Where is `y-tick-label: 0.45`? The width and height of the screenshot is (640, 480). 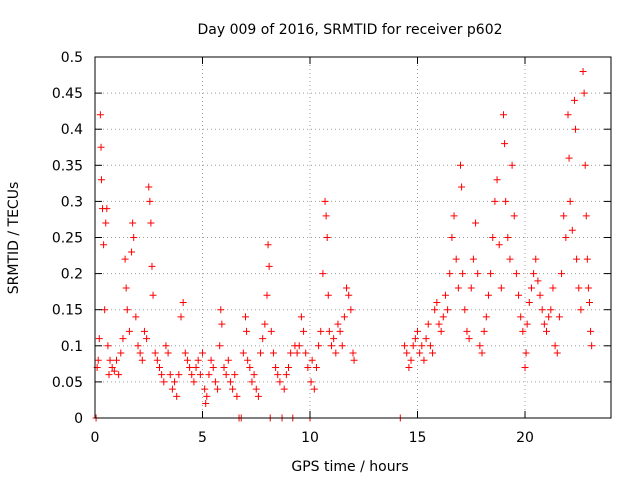
y-tick-label: 0.45 is located at coordinates (67, 94).